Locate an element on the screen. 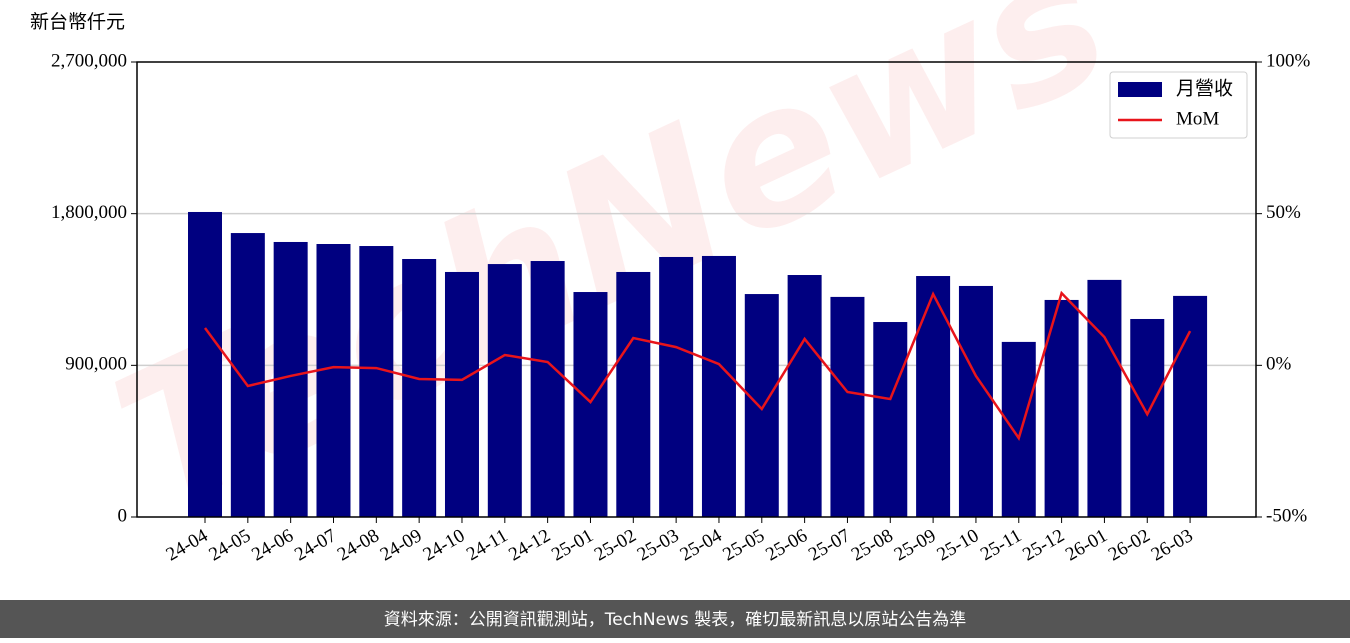 This screenshot has height=643, width=1350. x-tick-label: 26-02 is located at coordinates (1129, 545).